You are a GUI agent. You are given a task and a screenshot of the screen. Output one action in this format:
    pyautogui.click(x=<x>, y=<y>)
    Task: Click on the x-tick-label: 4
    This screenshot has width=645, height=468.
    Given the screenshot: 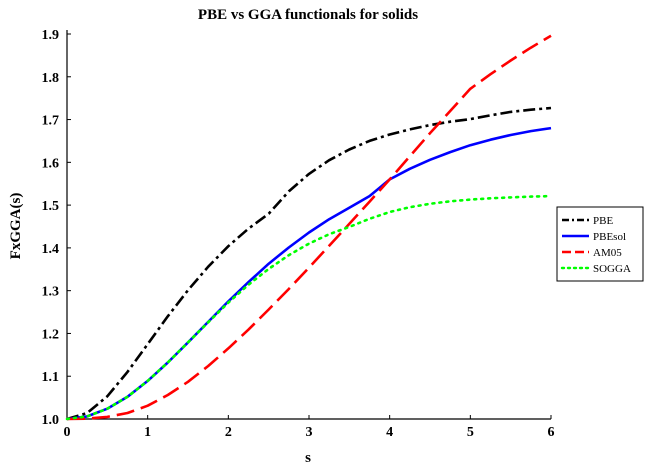 What is the action you would take?
    pyautogui.click(x=389, y=432)
    